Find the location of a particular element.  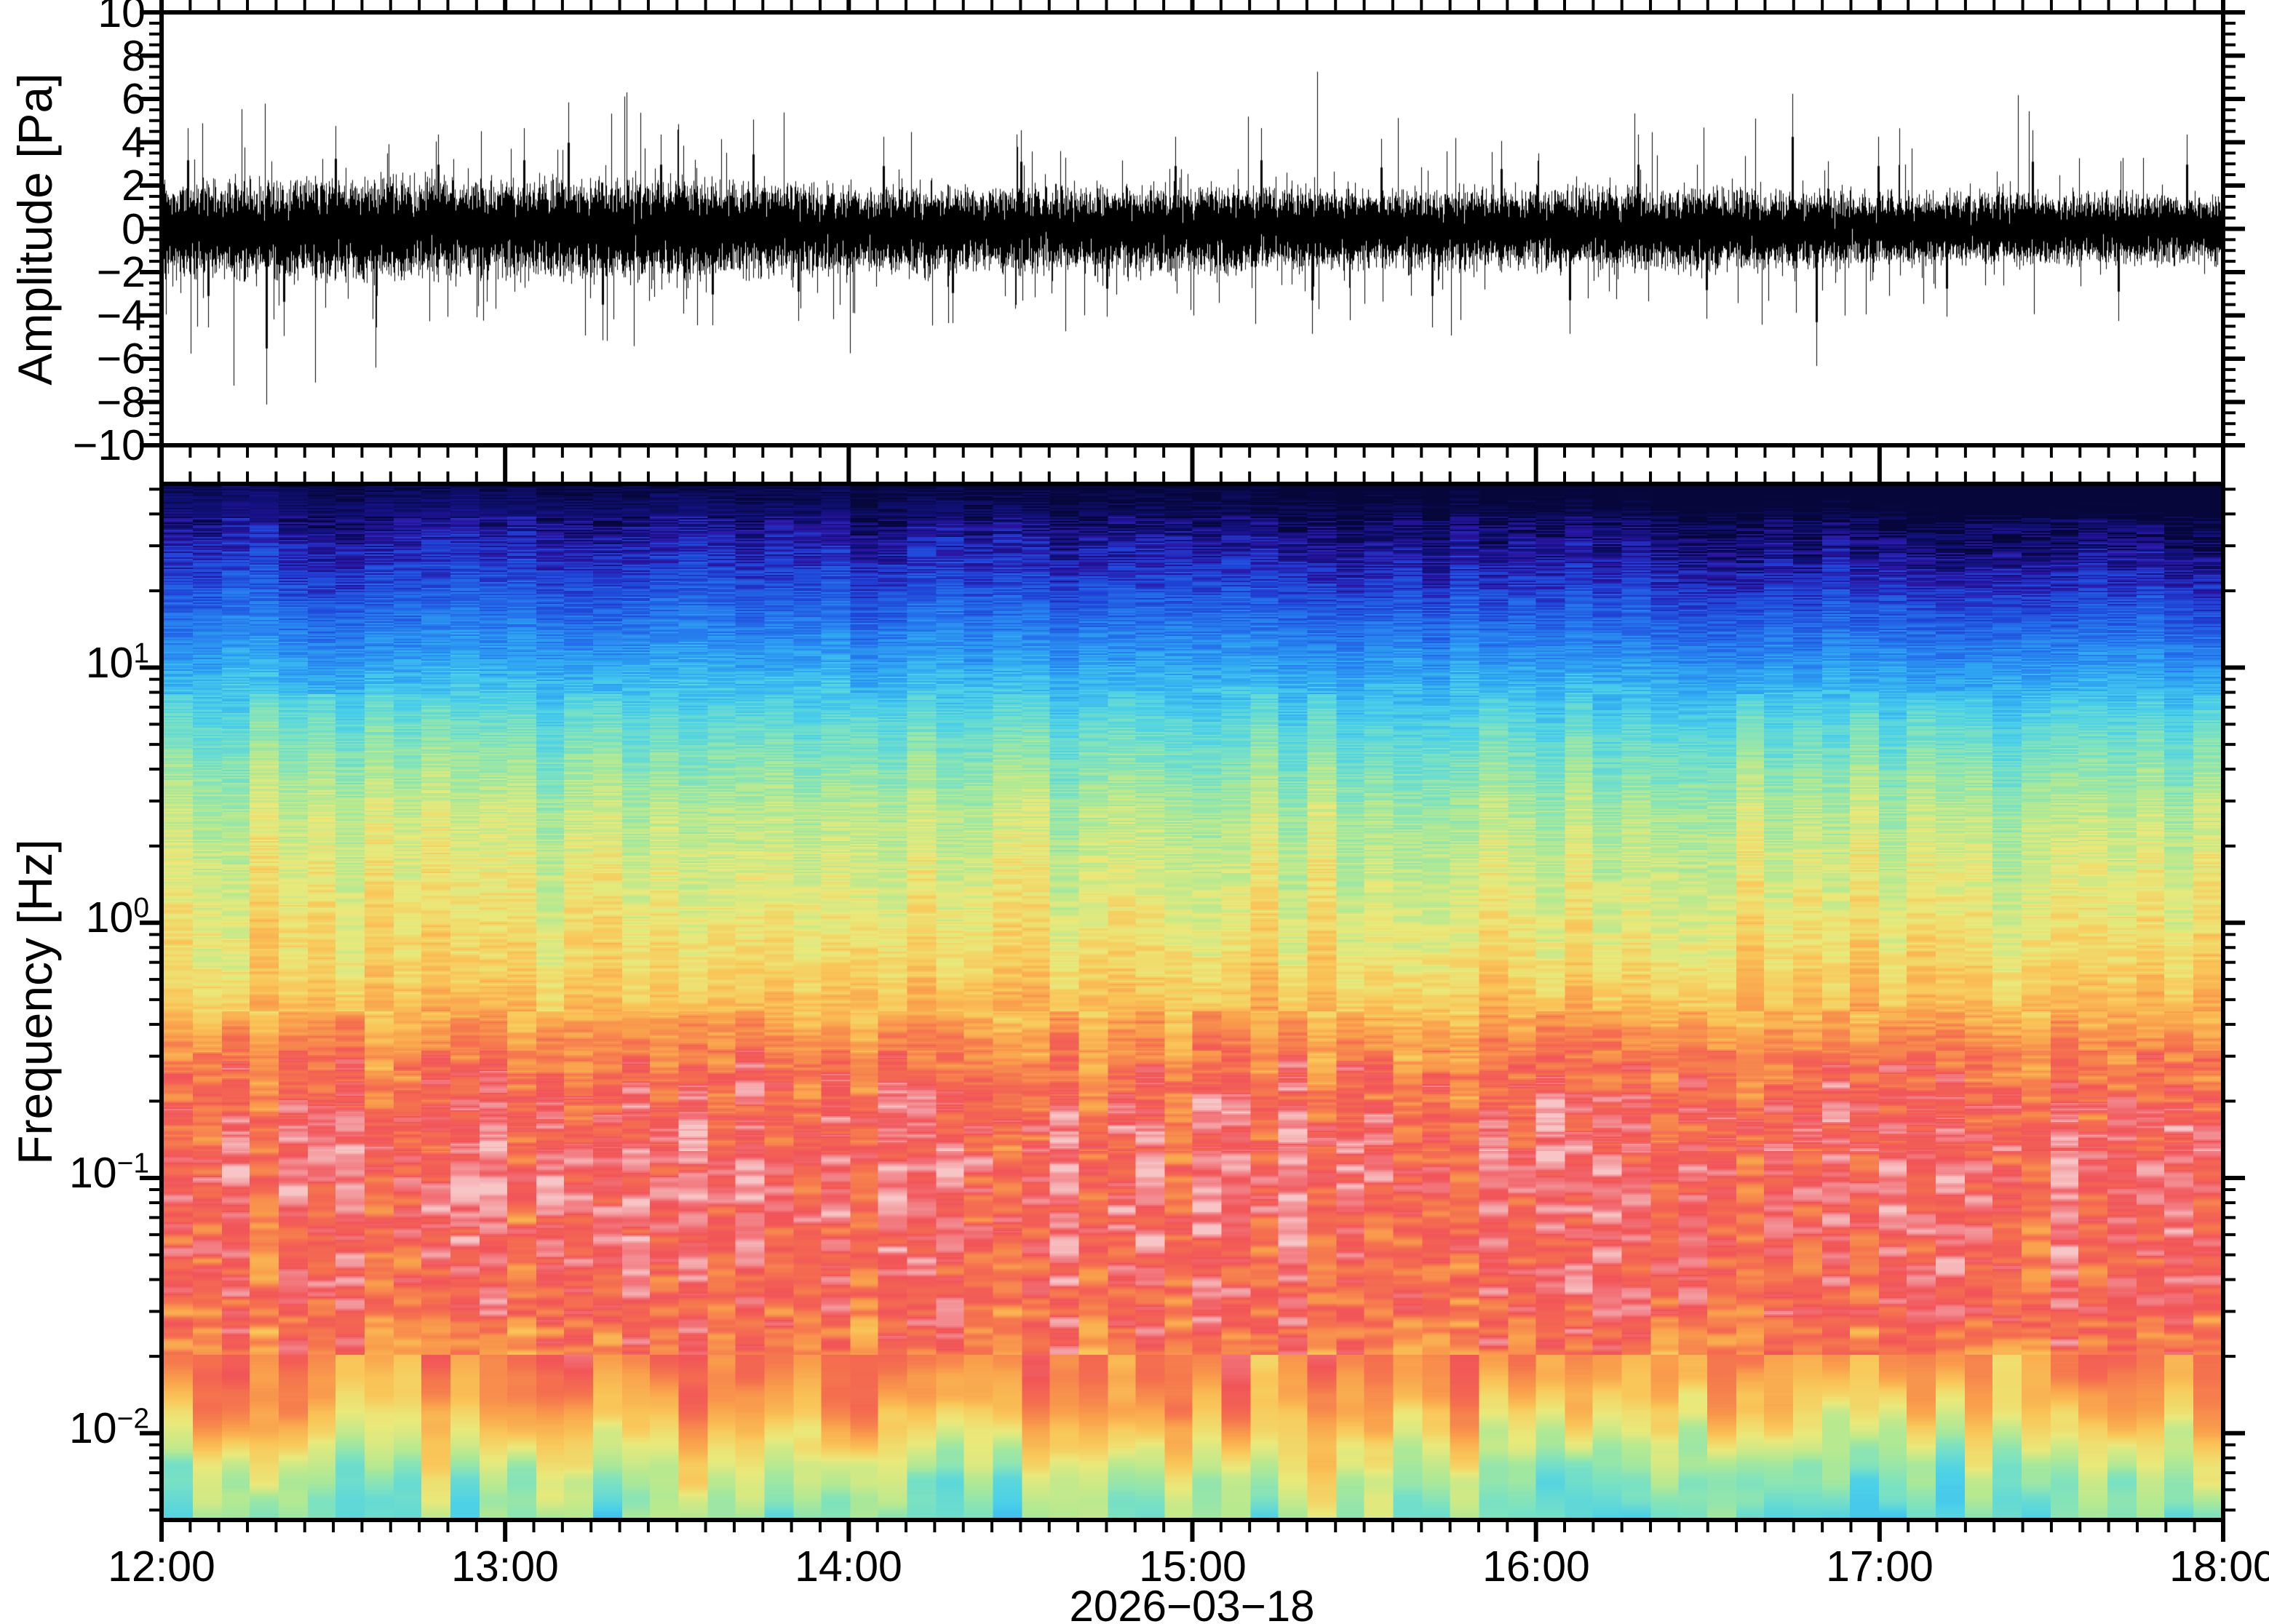

x-axis-time-tick-label: 17:00 is located at coordinates (1880, 1567).